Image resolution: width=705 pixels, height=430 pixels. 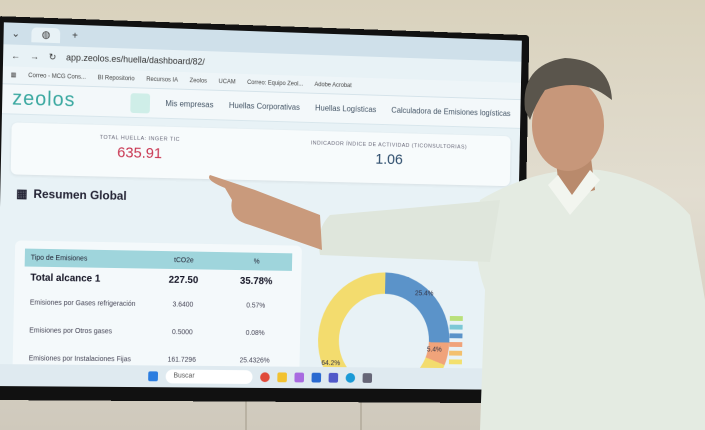 What do you see at coordinates (409, 231) in the screenshot?
I see `presenter-arm` at bounding box center [409, 231].